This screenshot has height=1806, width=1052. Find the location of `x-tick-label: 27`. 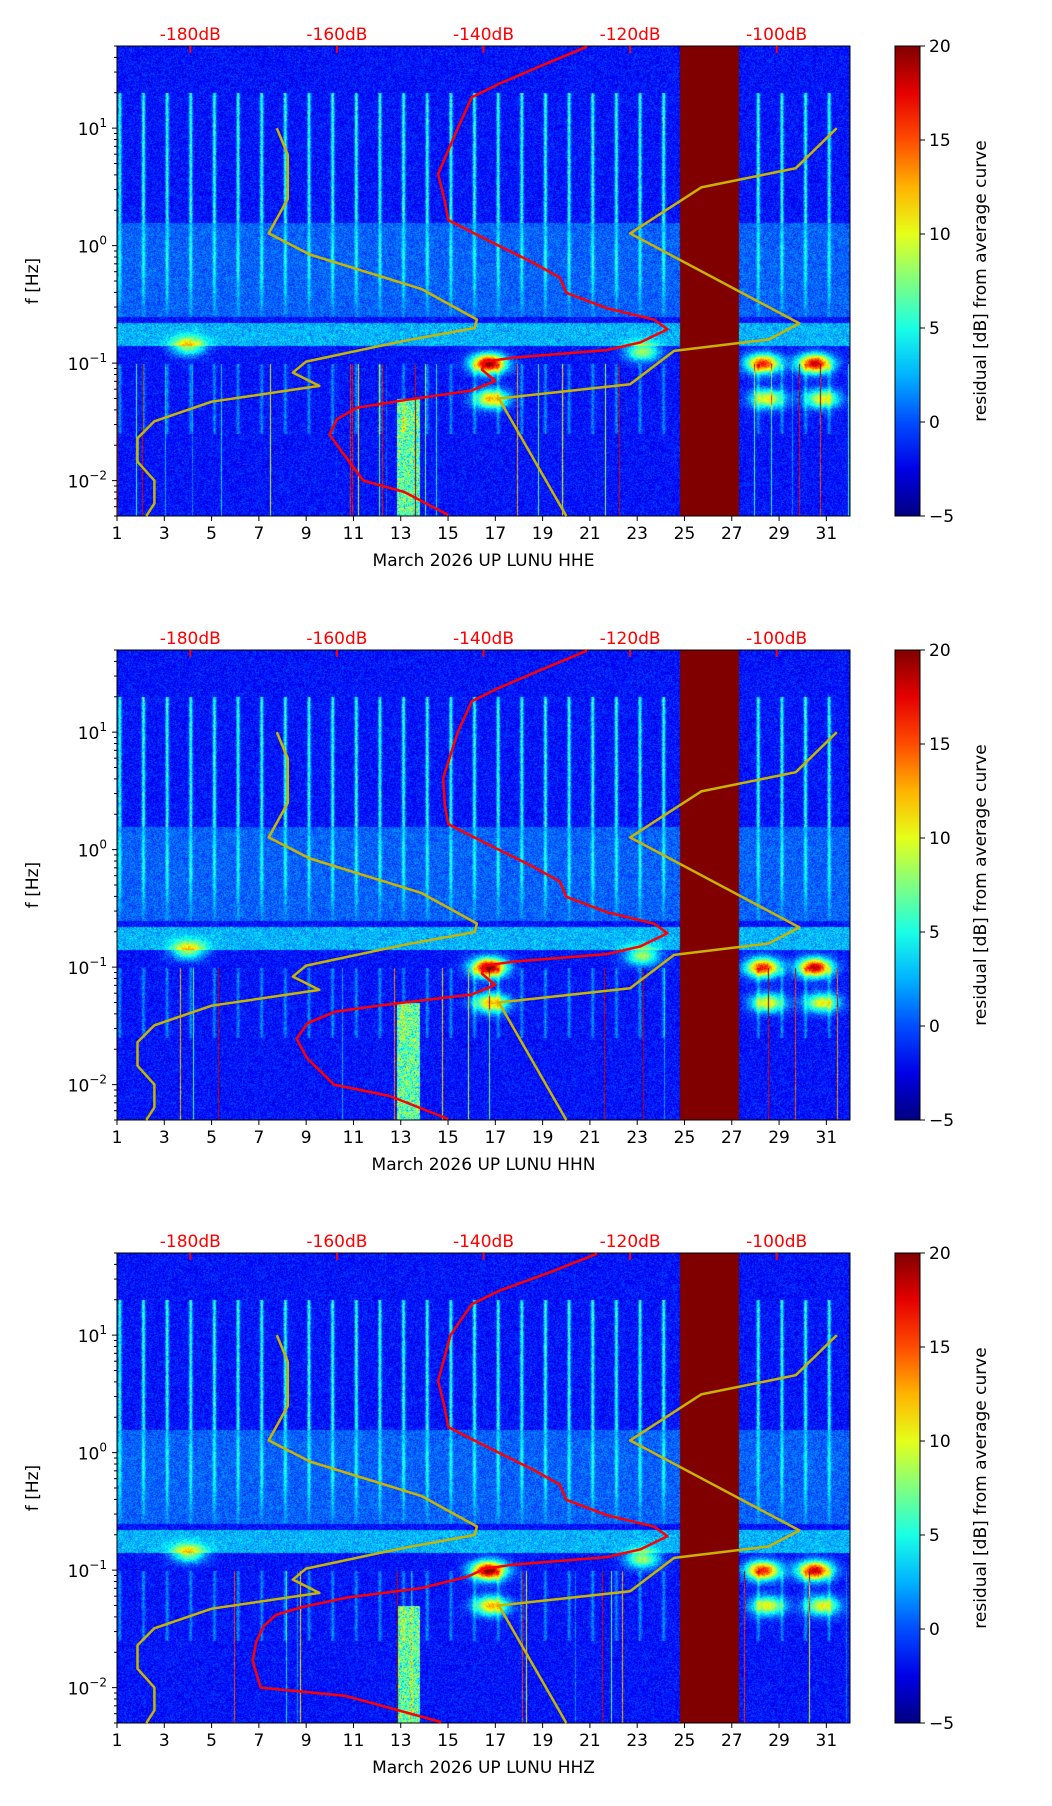

x-tick-label: 27 is located at coordinates (732, 1741).